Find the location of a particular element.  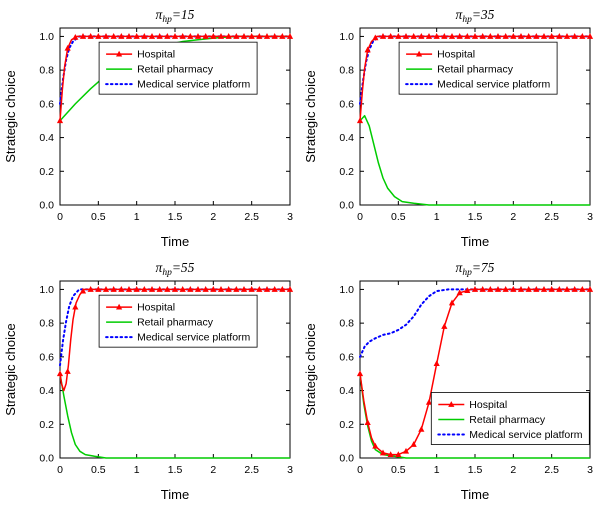

chart-title: πhp=75 is located at coordinates (475, 269).